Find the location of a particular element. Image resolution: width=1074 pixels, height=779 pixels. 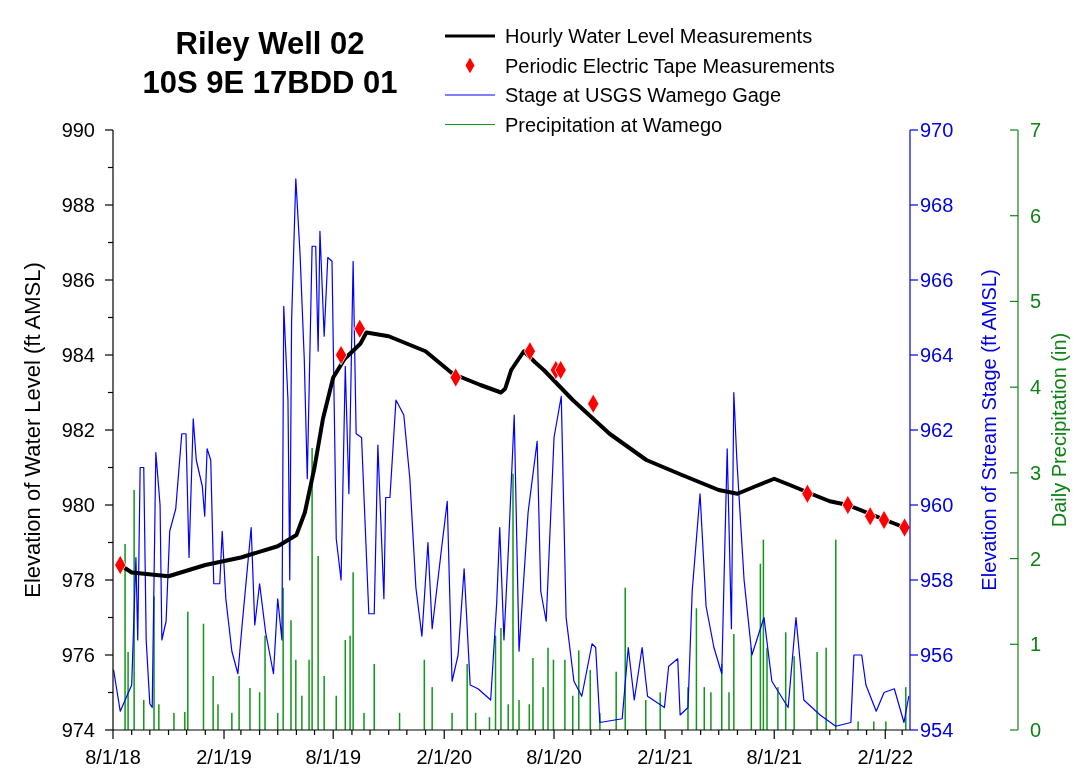

y3-tick-label: 4 is located at coordinates (1036, 387).